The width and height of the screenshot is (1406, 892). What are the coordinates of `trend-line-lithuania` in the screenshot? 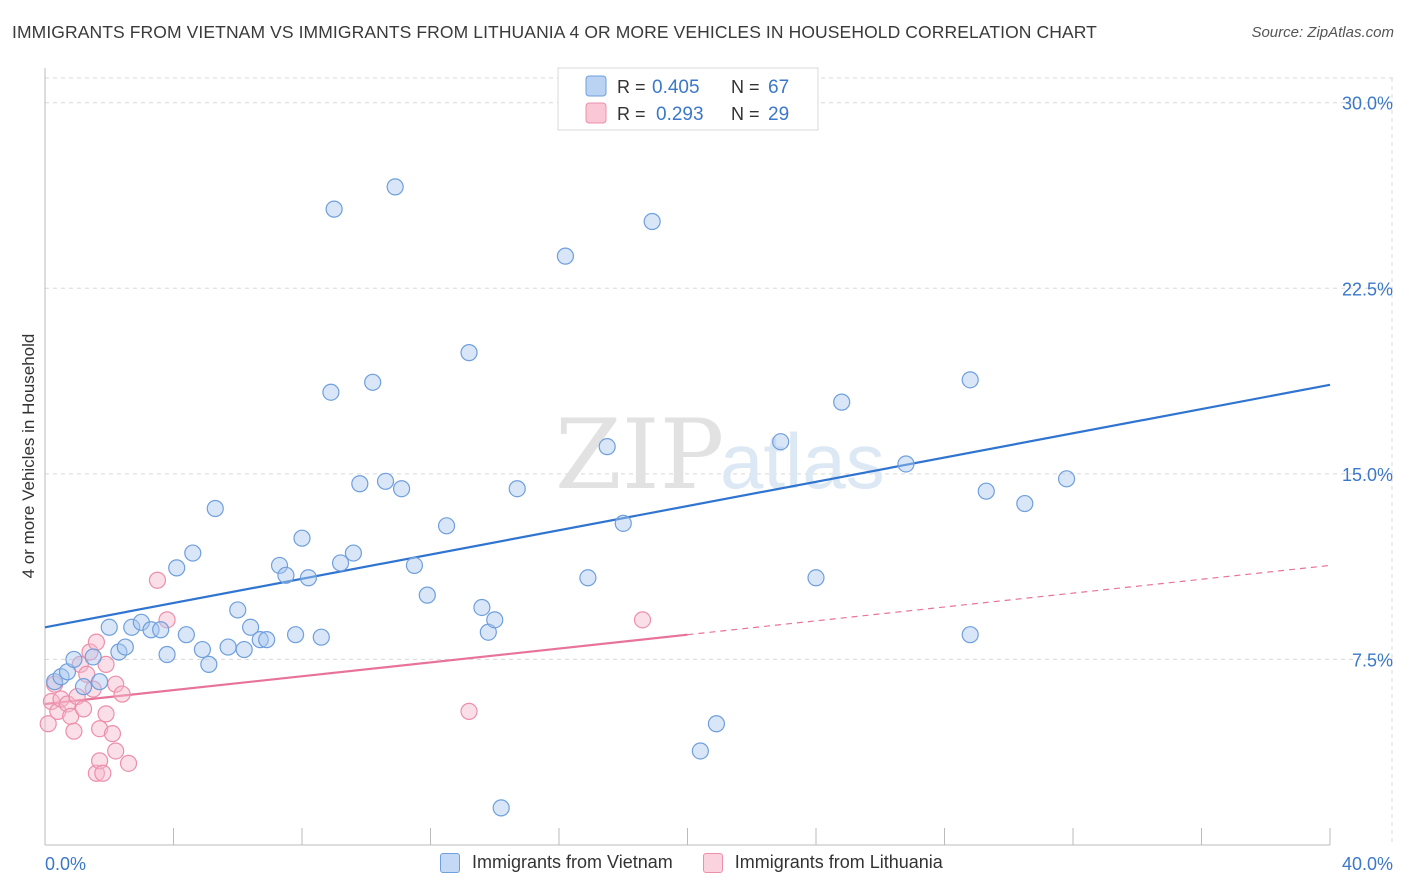 It's located at (366, 669).